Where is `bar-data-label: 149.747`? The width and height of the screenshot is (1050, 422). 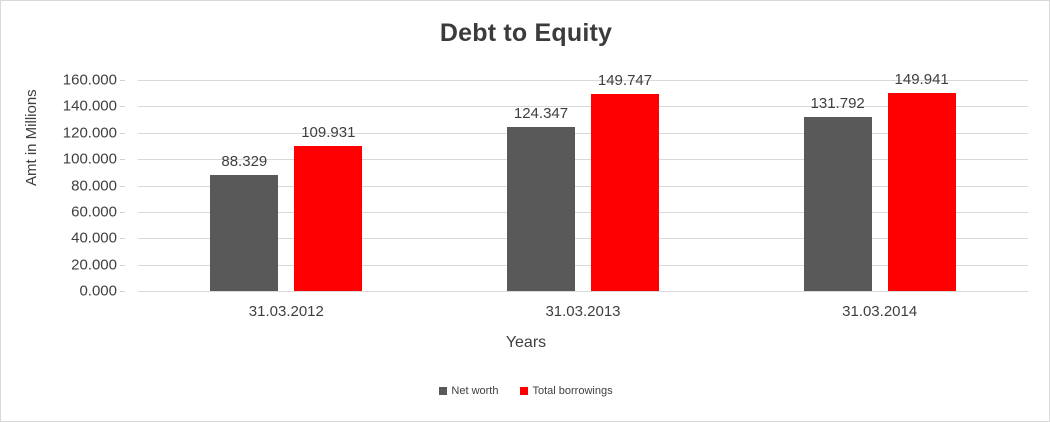
bar-data-label: 149.747 is located at coordinates (625, 80).